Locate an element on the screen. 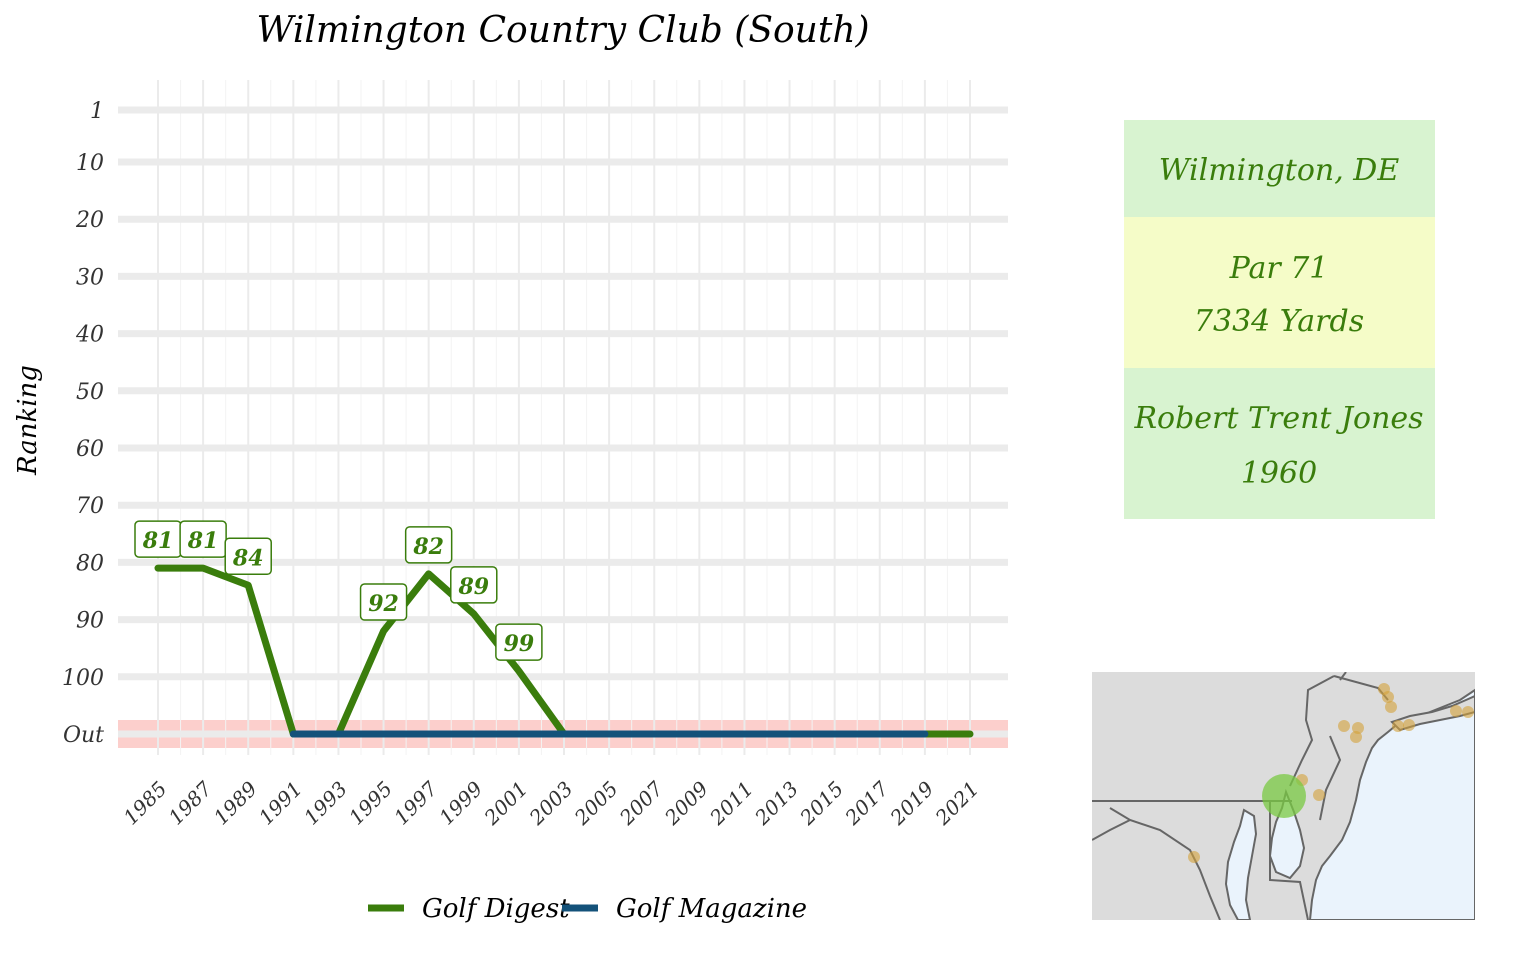 Image resolution: width=1536 pixels, height=960 pixels. data-label-text: 82 is located at coordinates (428, 547).